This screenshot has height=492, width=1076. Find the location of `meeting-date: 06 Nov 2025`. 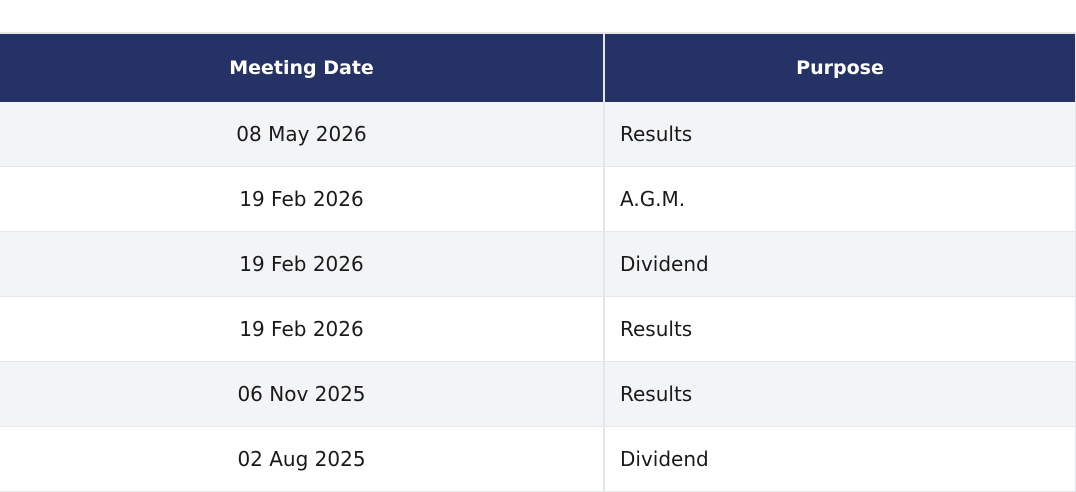

meeting-date: 06 Nov 2025 is located at coordinates (302, 394).